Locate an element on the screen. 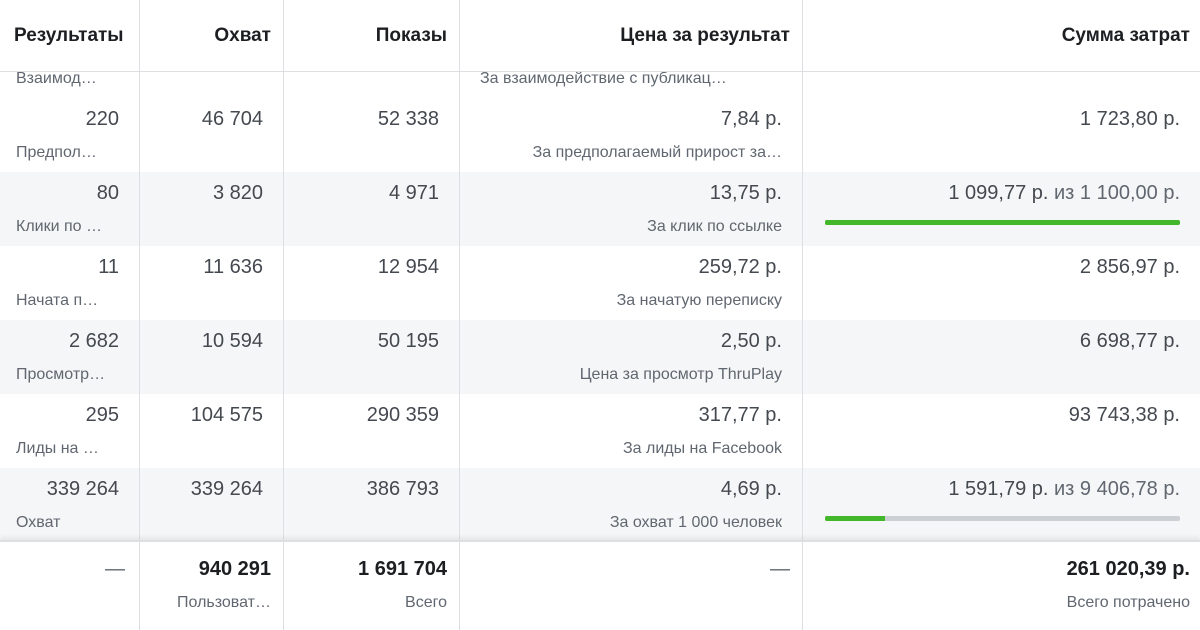 The width and height of the screenshot is (1200, 630). cell-spend: 1 723,80 р. is located at coordinates (1001, 135).